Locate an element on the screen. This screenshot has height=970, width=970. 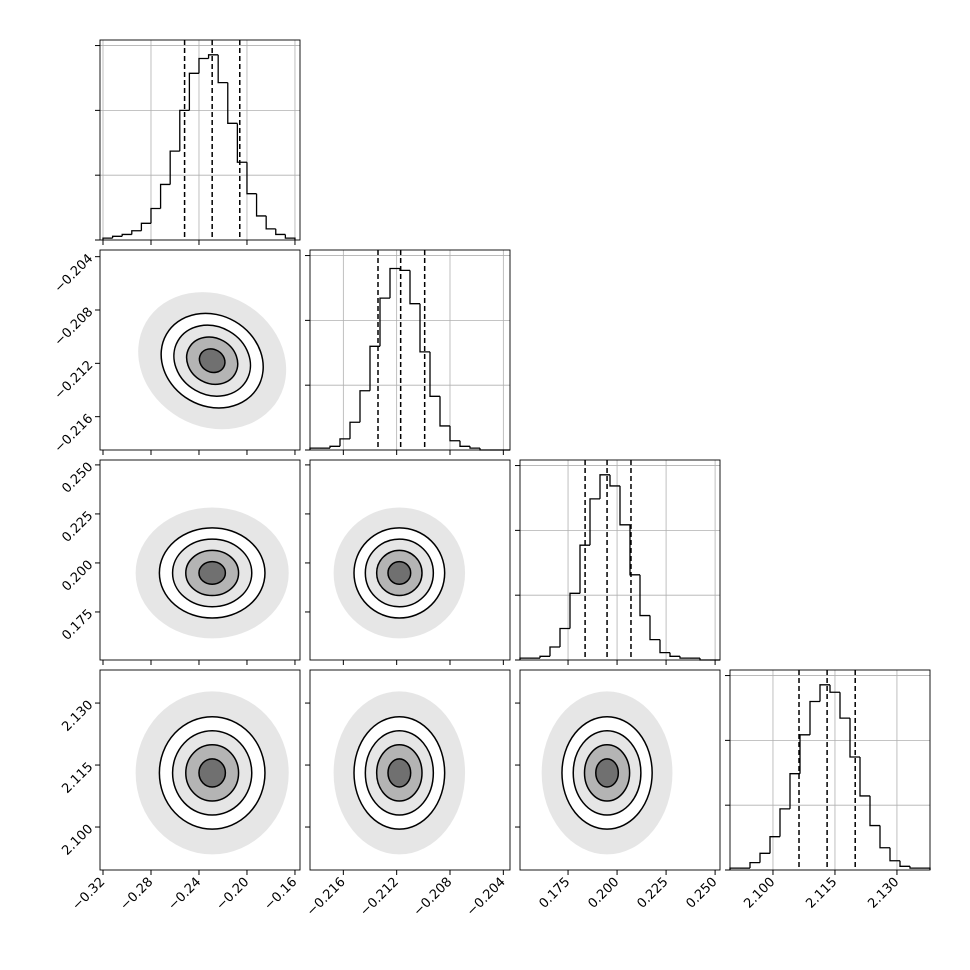
y-tick-label: 0.250 is located at coordinates (77, 478).